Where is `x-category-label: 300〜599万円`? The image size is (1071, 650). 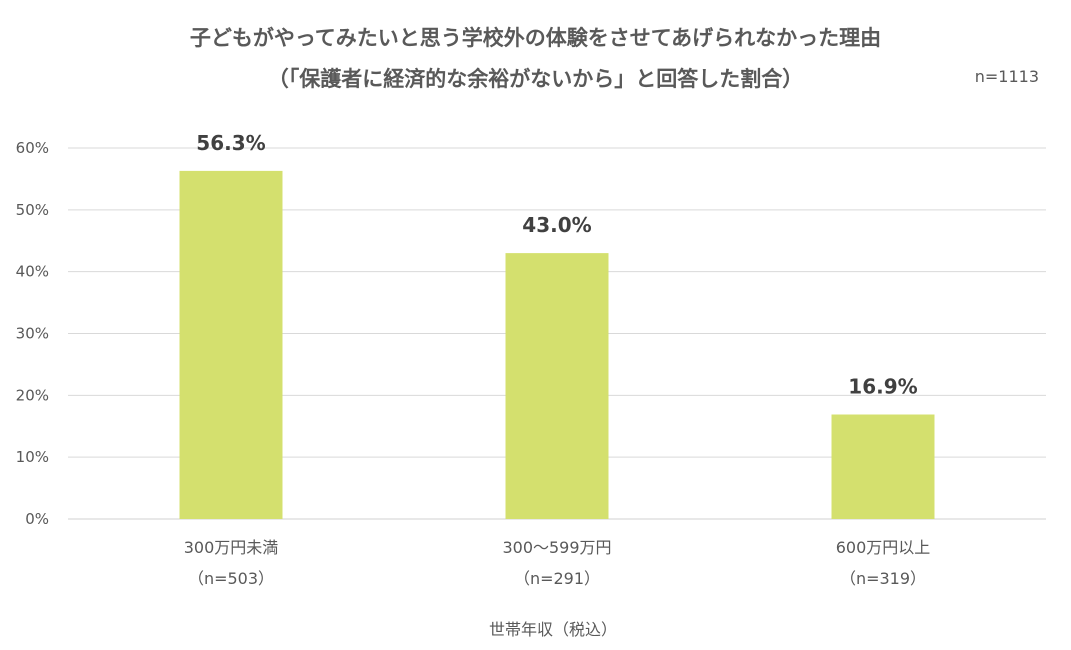 x-category-label: 300〜599万円 is located at coordinates (556, 547).